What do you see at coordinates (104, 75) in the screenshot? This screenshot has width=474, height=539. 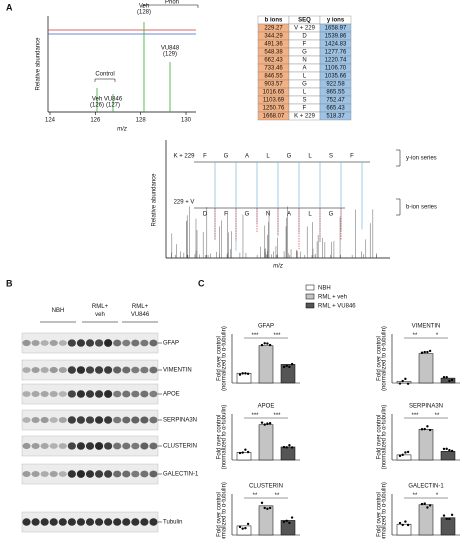 I see `text: Control` at bounding box center [104, 75].